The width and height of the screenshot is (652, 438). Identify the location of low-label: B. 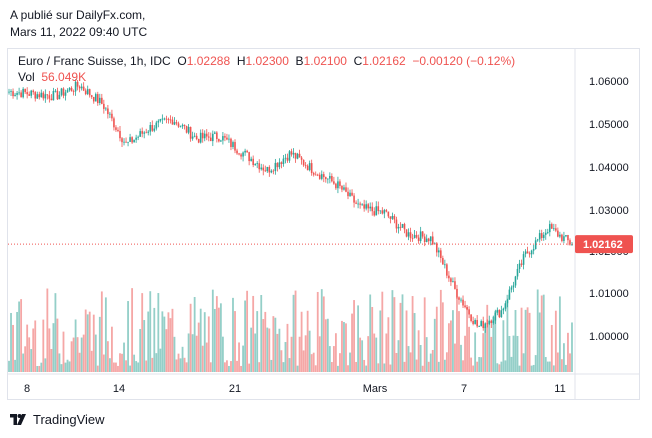
(299, 61).